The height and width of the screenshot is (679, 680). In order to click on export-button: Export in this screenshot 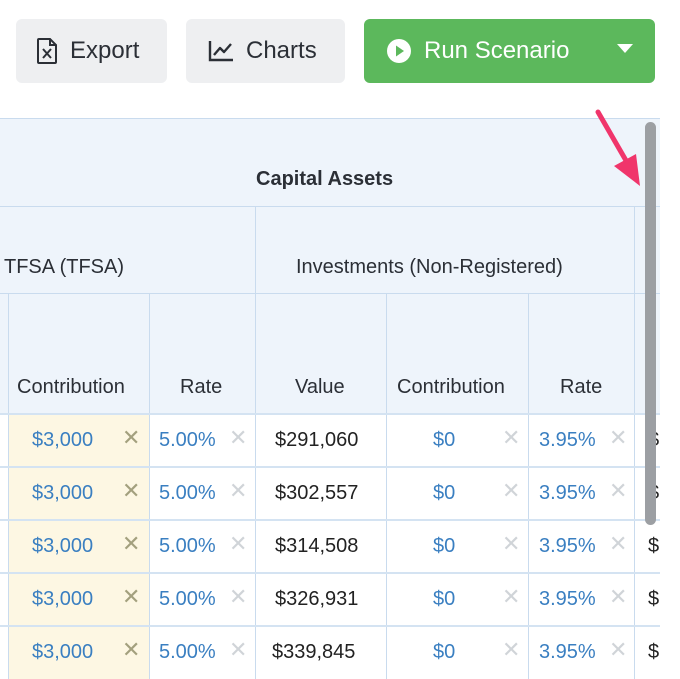, I will do `click(91, 51)`.